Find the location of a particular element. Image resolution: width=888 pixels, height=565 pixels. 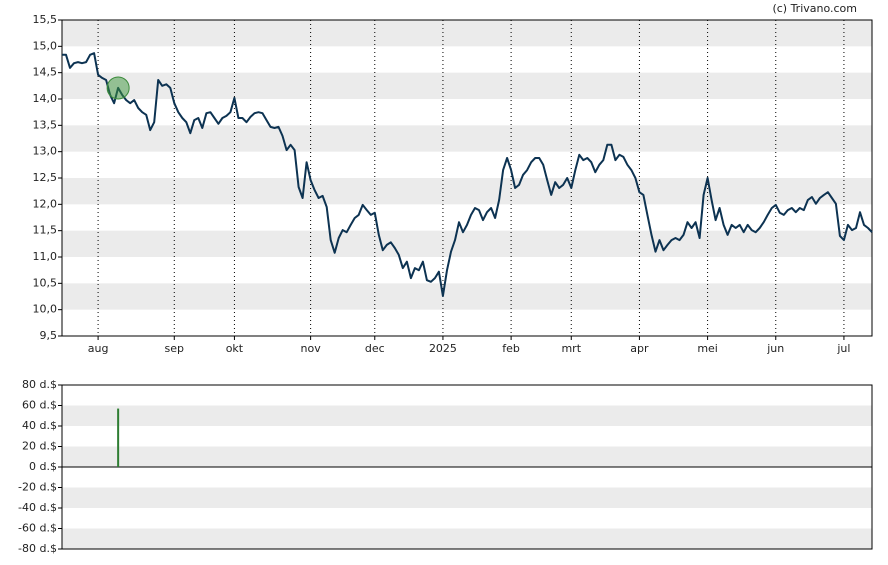

x-tick-label: dec is located at coordinates (375, 348).